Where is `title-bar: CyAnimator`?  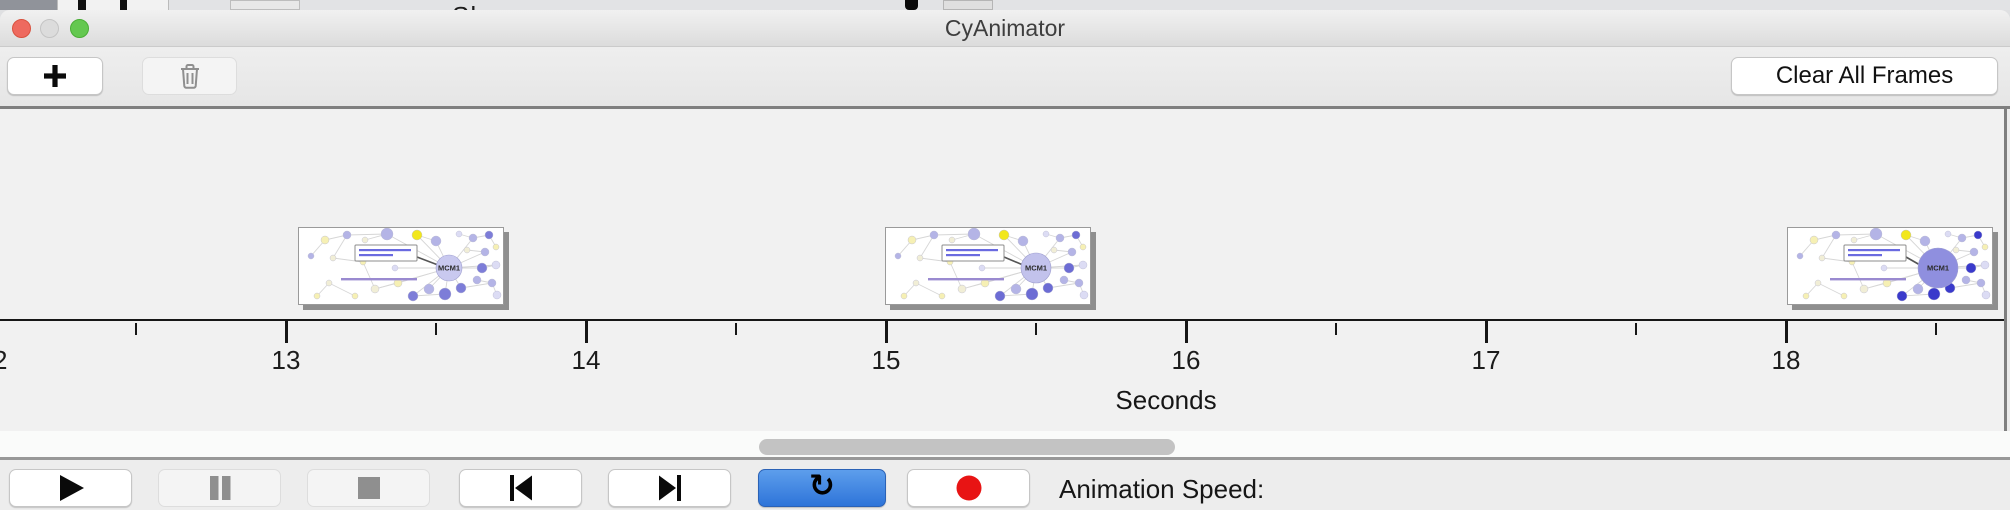
title-bar: CyAnimator is located at coordinates (1005, 28).